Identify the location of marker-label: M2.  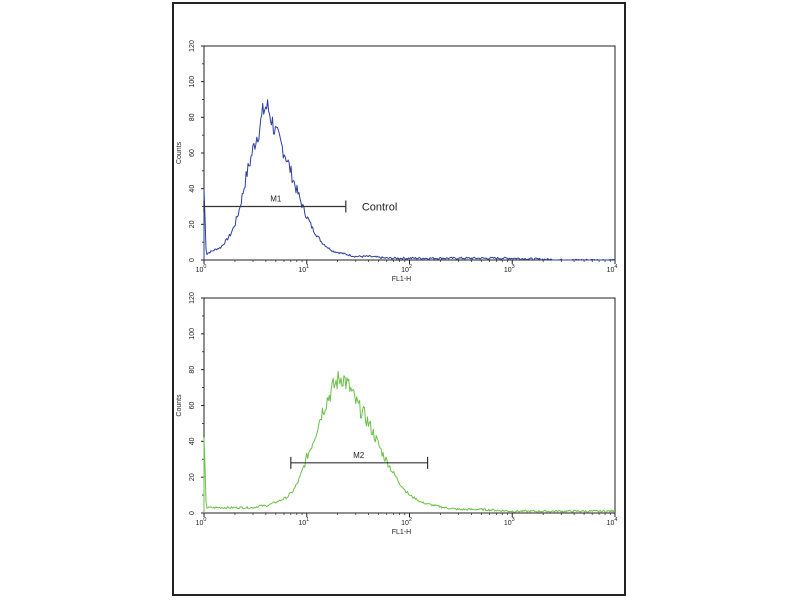
(359, 455).